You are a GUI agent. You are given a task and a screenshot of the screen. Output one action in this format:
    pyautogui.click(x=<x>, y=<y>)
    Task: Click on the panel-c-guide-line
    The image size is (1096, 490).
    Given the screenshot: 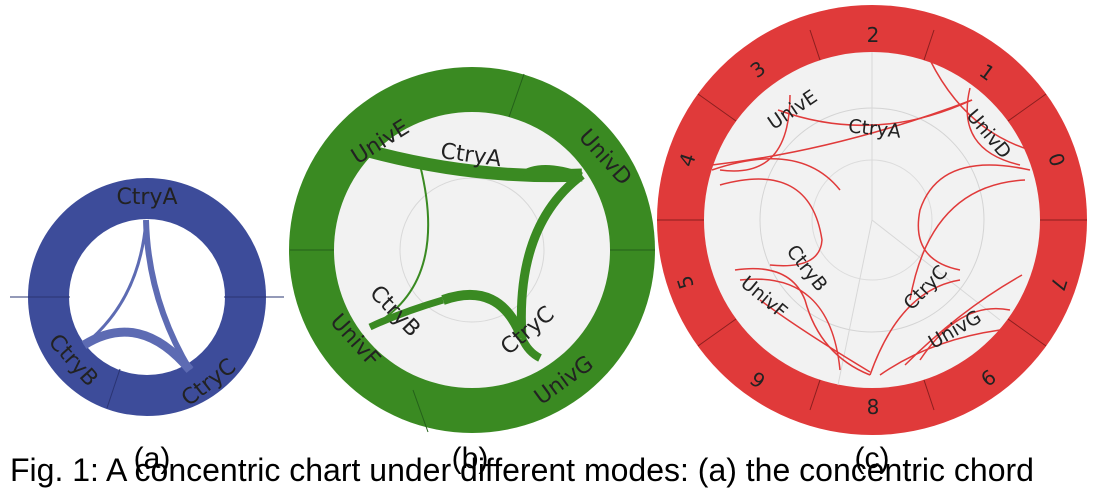 What is the action you would take?
    pyautogui.click(x=855, y=302)
    